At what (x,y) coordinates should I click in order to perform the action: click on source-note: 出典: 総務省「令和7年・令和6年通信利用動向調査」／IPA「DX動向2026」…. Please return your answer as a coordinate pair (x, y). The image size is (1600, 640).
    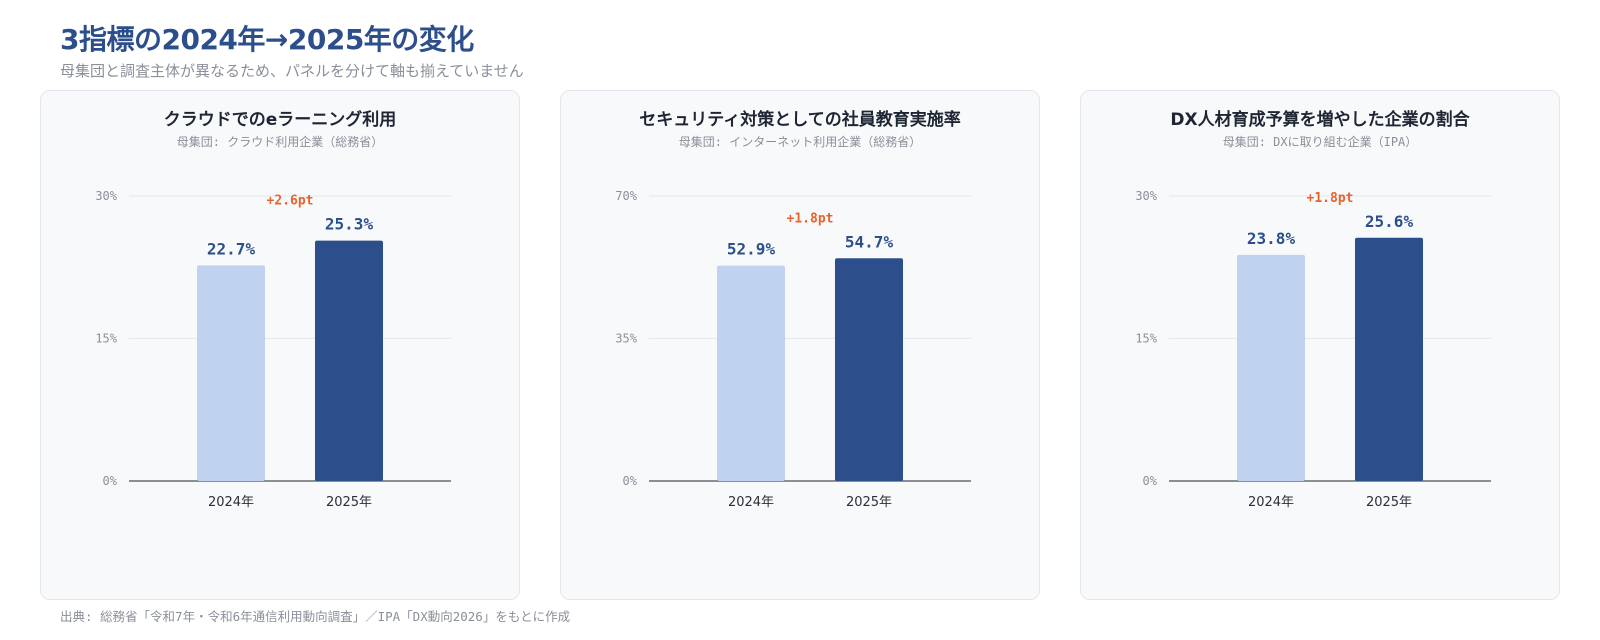
    Looking at the image, I should click on (315, 616).